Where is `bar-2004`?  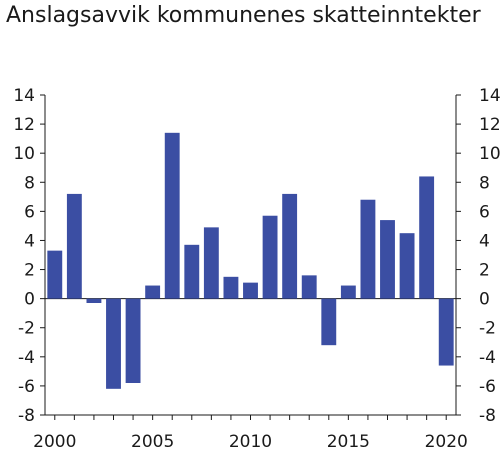
bar-2004 is located at coordinates (133, 340).